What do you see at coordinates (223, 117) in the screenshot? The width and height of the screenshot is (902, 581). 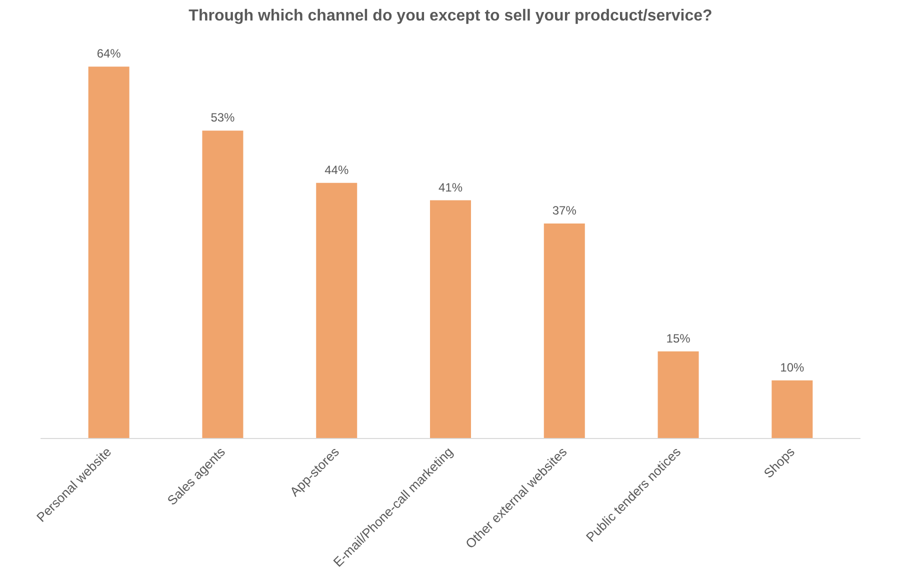 I see `data-label: 53%` at bounding box center [223, 117].